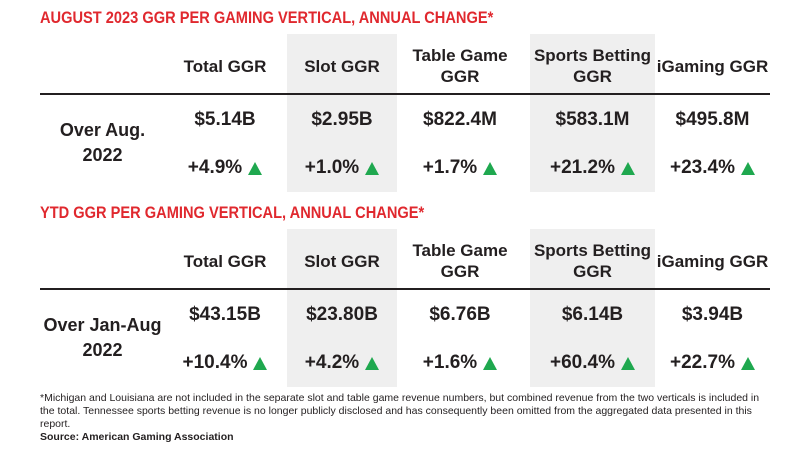 The height and width of the screenshot is (453, 806). Describe the element at coordinates (712, 314) in the screenshot. I see `value-cell: $3.94B` at that location.